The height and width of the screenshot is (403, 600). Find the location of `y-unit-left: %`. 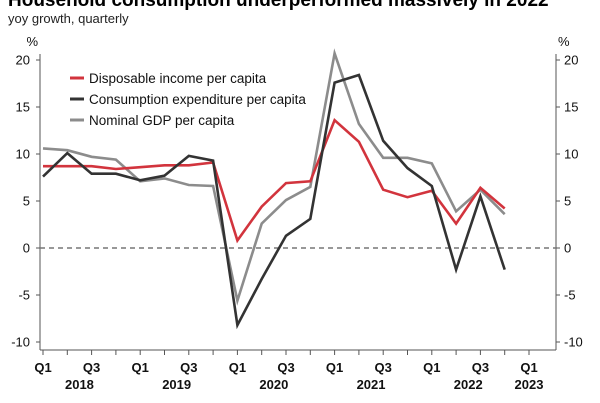

y-unit-left: % is located at coordinates (32, 41).